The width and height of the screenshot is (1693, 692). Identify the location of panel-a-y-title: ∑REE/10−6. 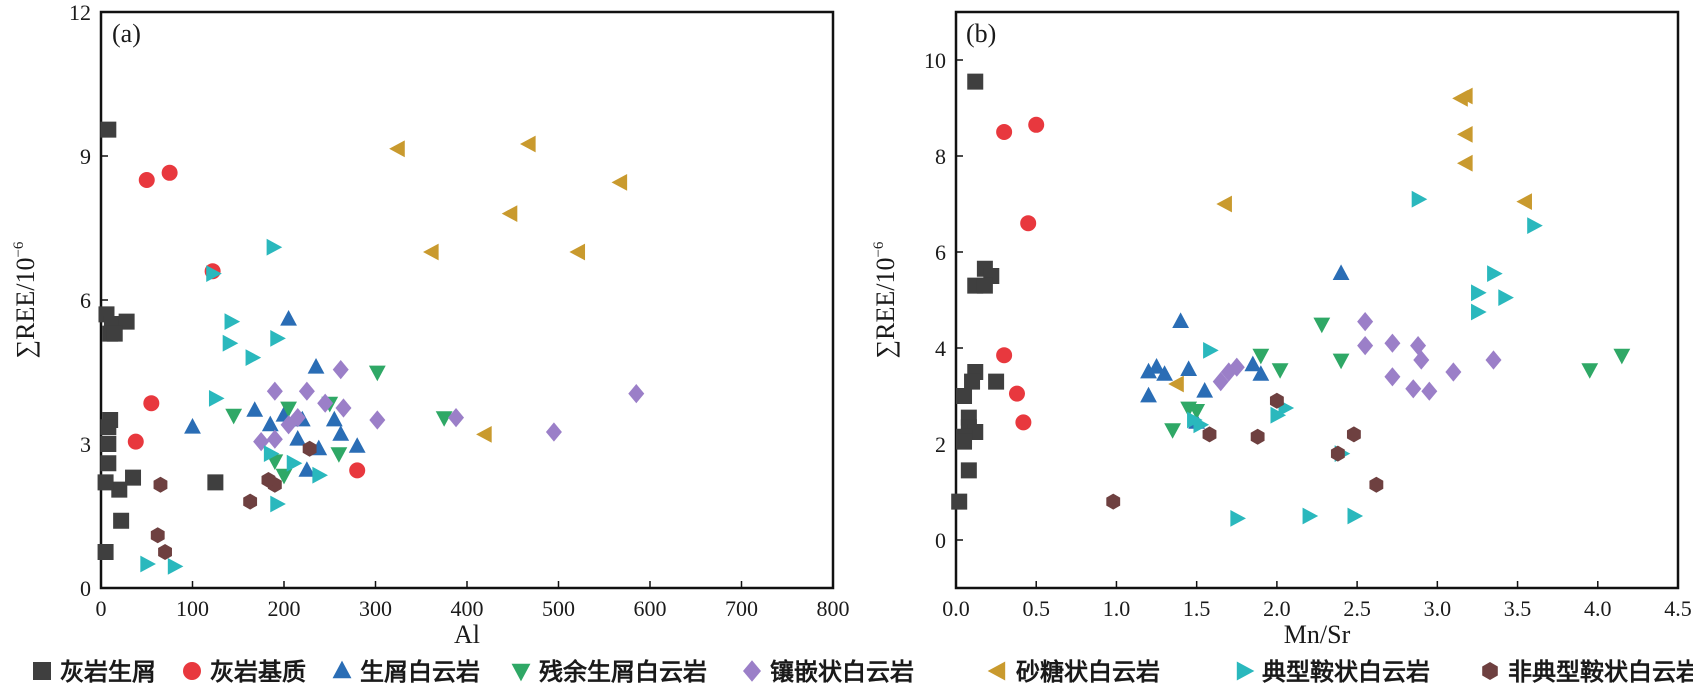
(25, 299).